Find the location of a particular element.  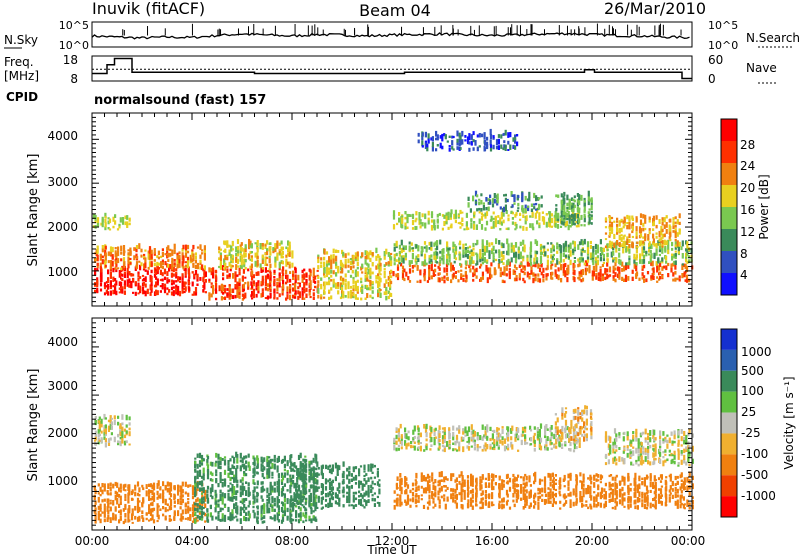

cpid-value: normalsound (fast) 157 is located at coordinates (180, 100).